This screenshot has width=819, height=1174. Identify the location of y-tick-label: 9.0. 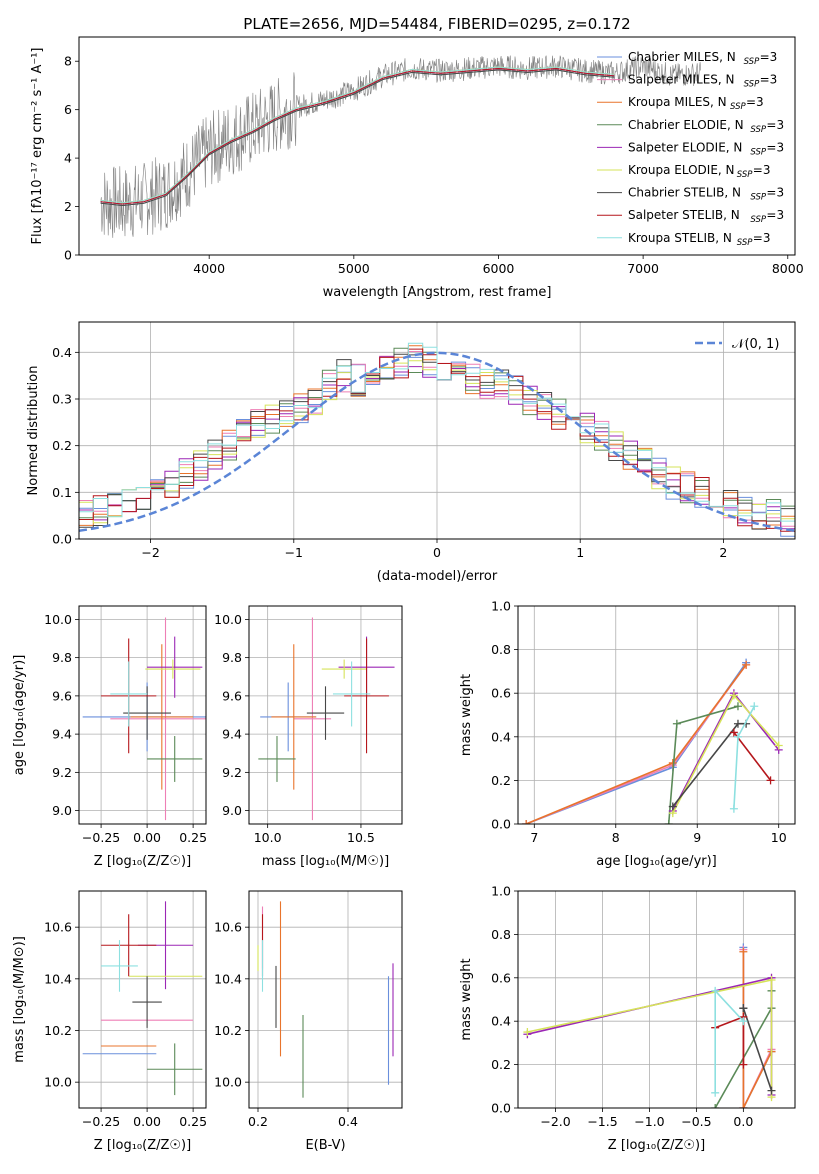
(232, 810).